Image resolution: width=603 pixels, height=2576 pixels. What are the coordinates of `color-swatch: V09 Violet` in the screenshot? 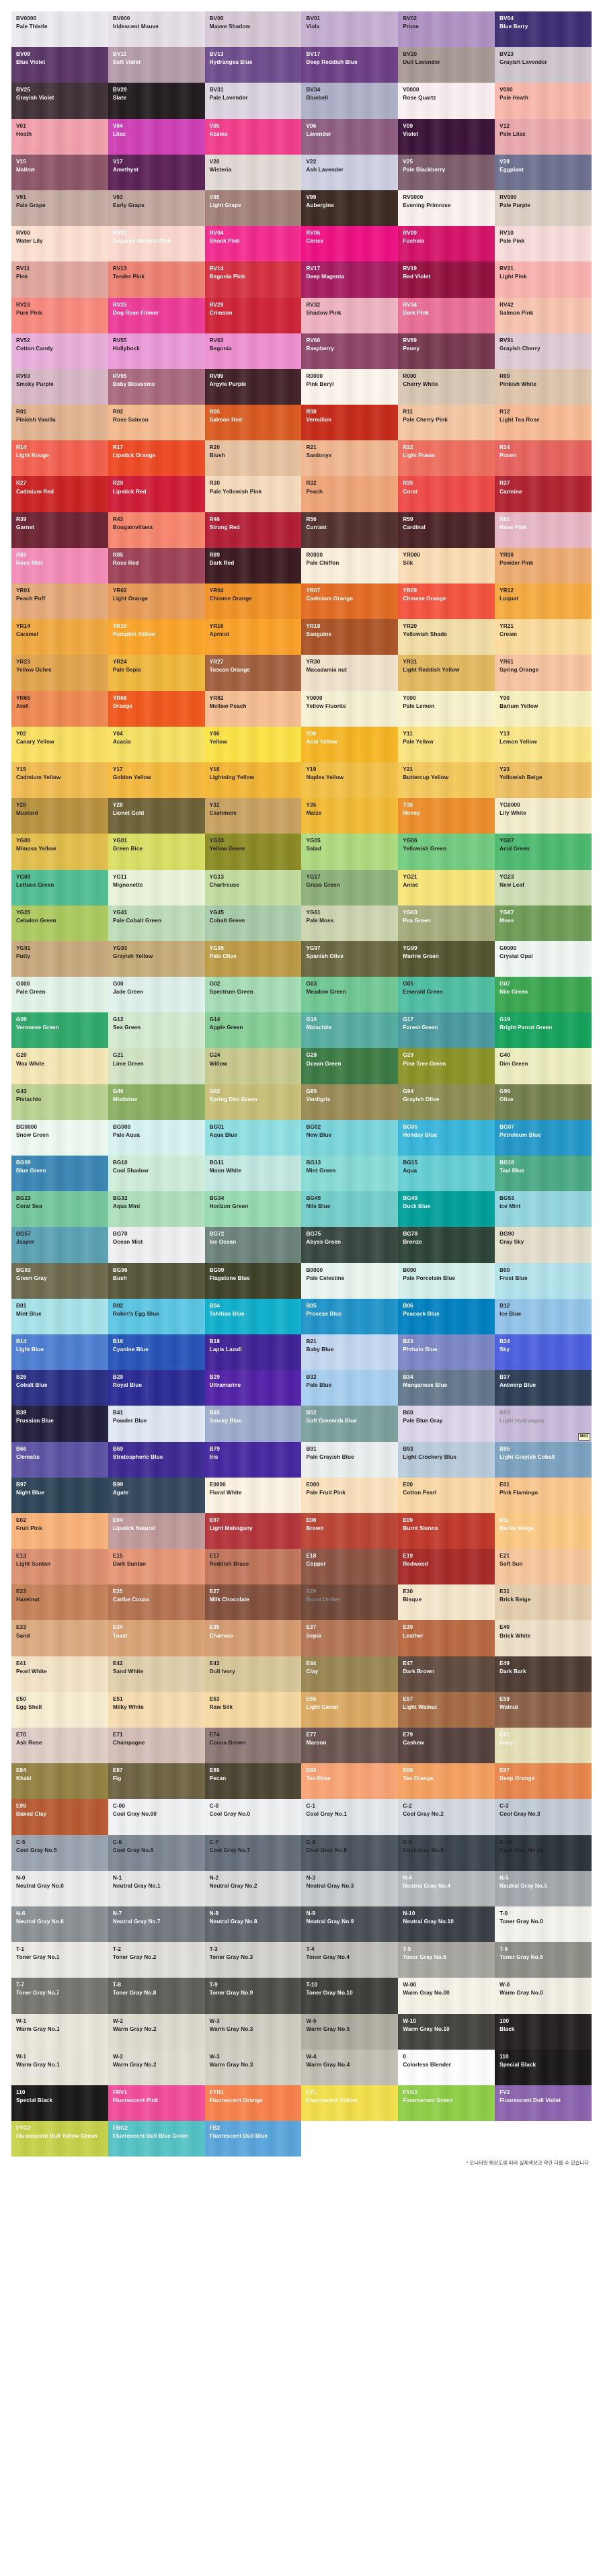 It's located at (446, 136).